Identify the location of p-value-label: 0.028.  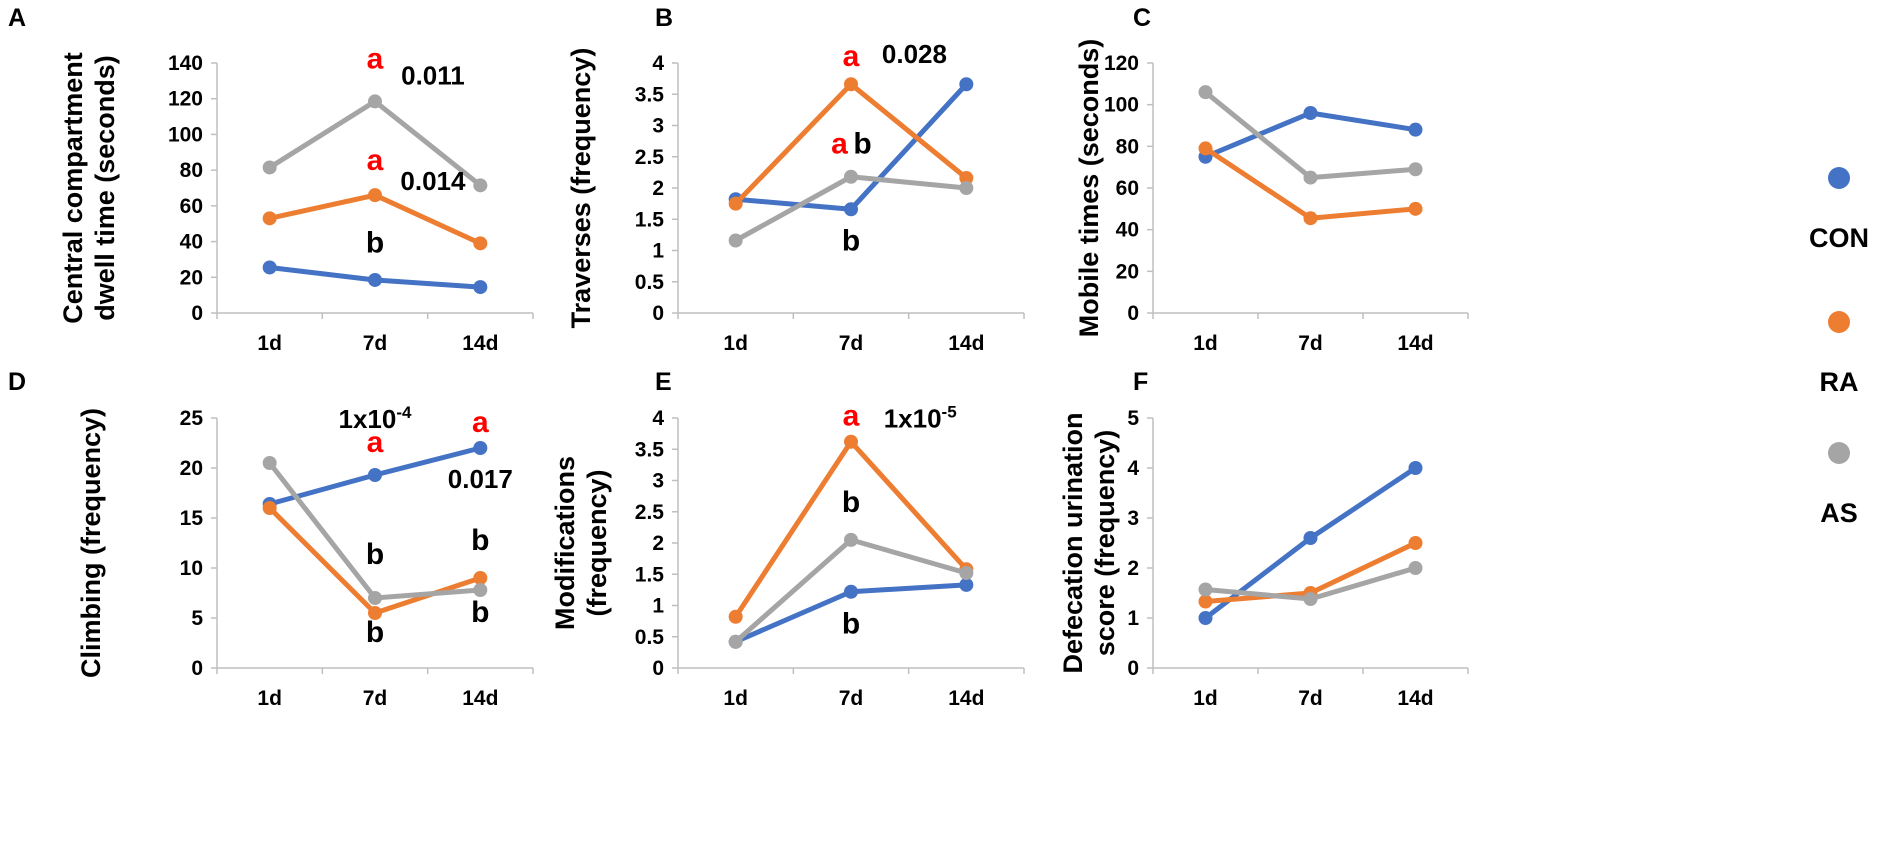
(914, 54).